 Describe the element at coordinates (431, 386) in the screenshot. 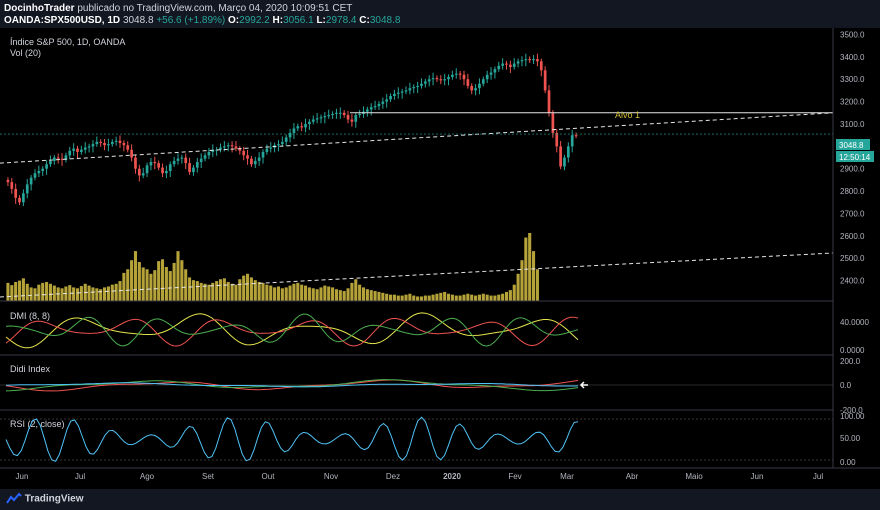

I see `didi-pane: Didi Index 200.0 0.0 -200.0` at that location.